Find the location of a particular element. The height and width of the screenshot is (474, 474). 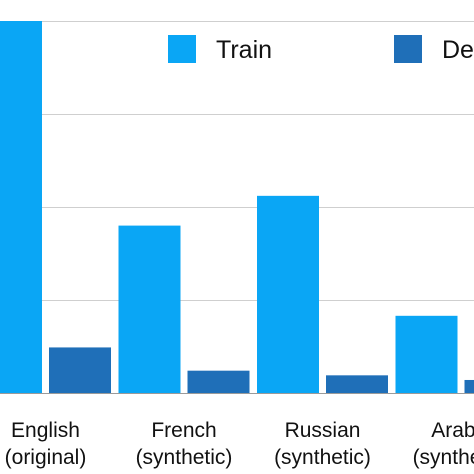

x-tick-label-3-1: (synthetic) is located at coordinates (443, 457).